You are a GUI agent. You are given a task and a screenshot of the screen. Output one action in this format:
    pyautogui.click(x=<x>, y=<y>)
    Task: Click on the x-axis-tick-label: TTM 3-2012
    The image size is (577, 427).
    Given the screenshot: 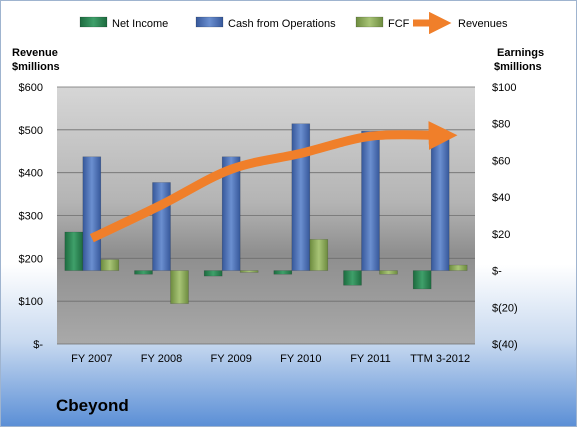 What is the action you would take?
    pyautogui.click(x=440, y=359)
    